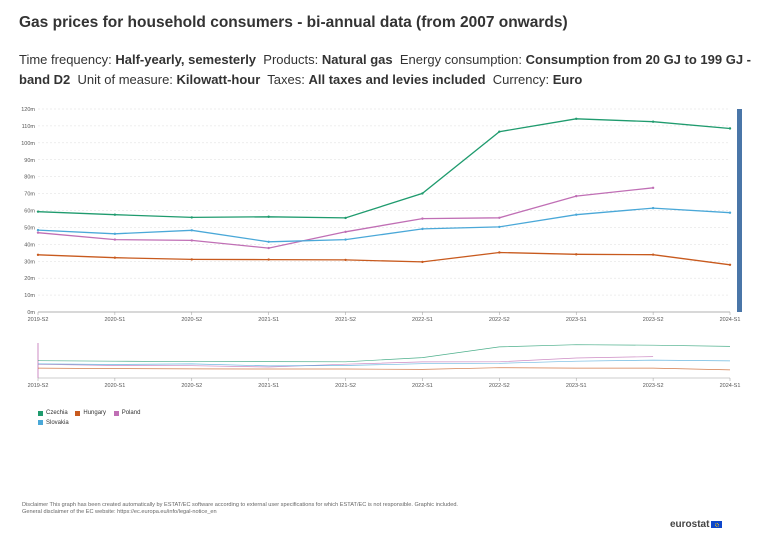 This screenshot has width=766, height=558. I want to click on y-tick-label: 80m, so click(29, 178).